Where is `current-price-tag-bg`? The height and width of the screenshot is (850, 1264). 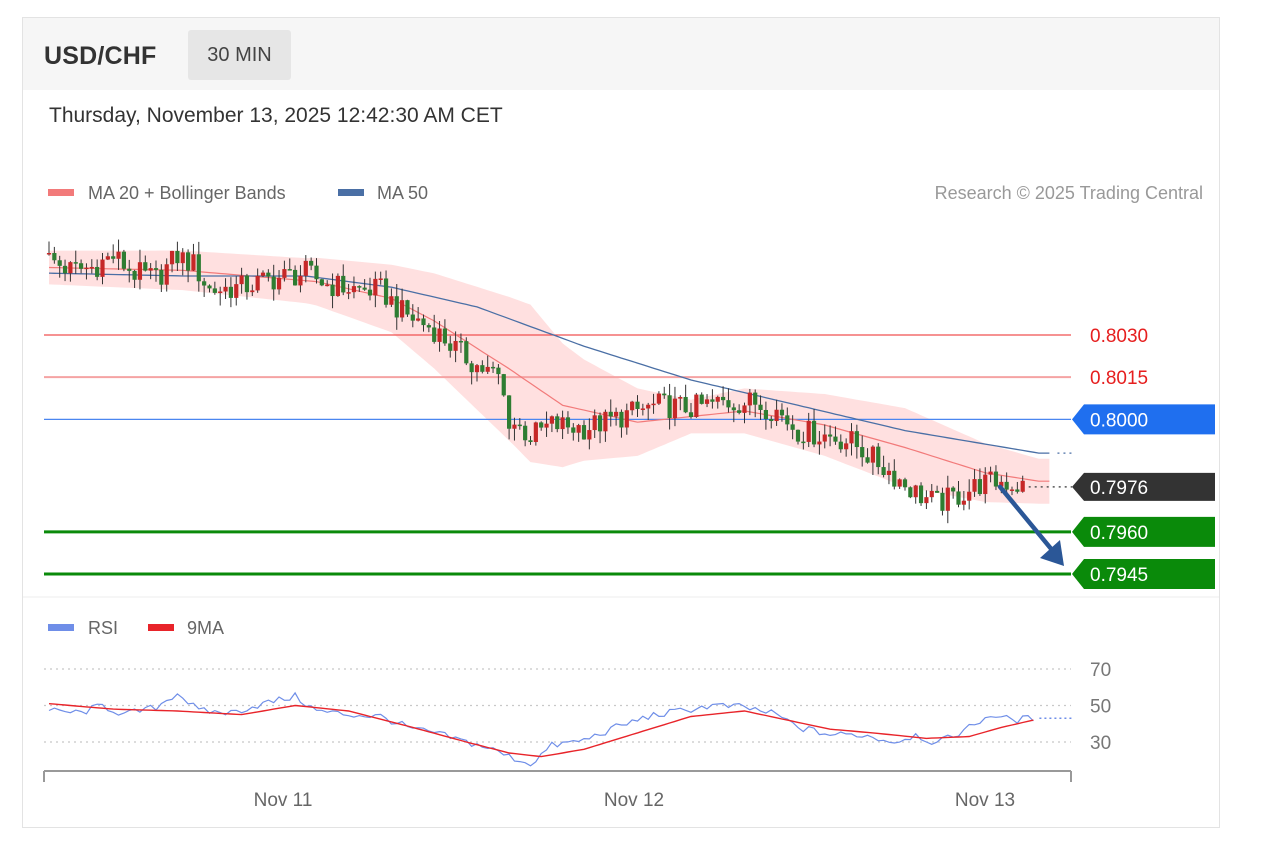 current-price-tag-bg is located at coordinates (1143, 486).